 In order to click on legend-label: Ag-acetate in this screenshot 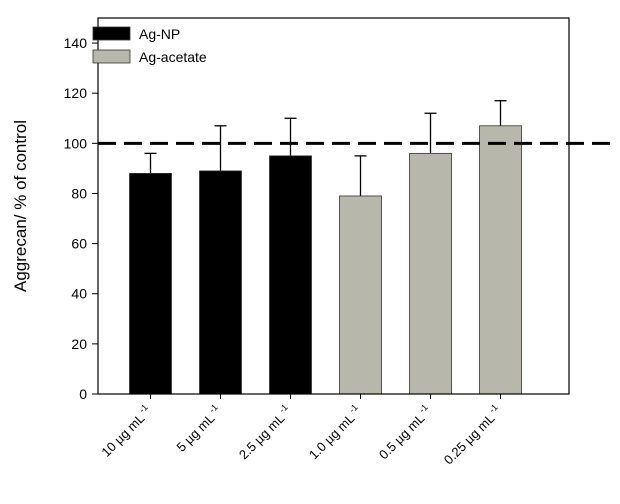, I will do `click(173, 57)`.